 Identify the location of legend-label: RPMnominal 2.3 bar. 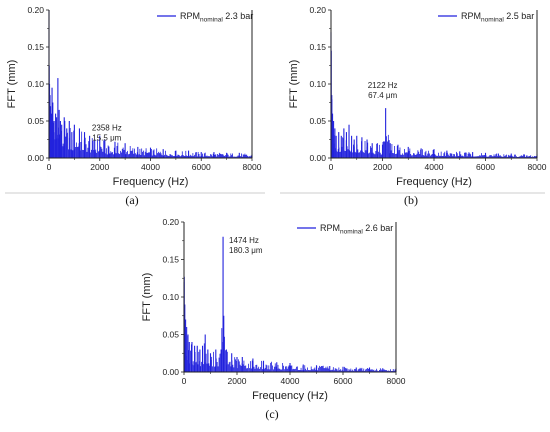
(216, 17).